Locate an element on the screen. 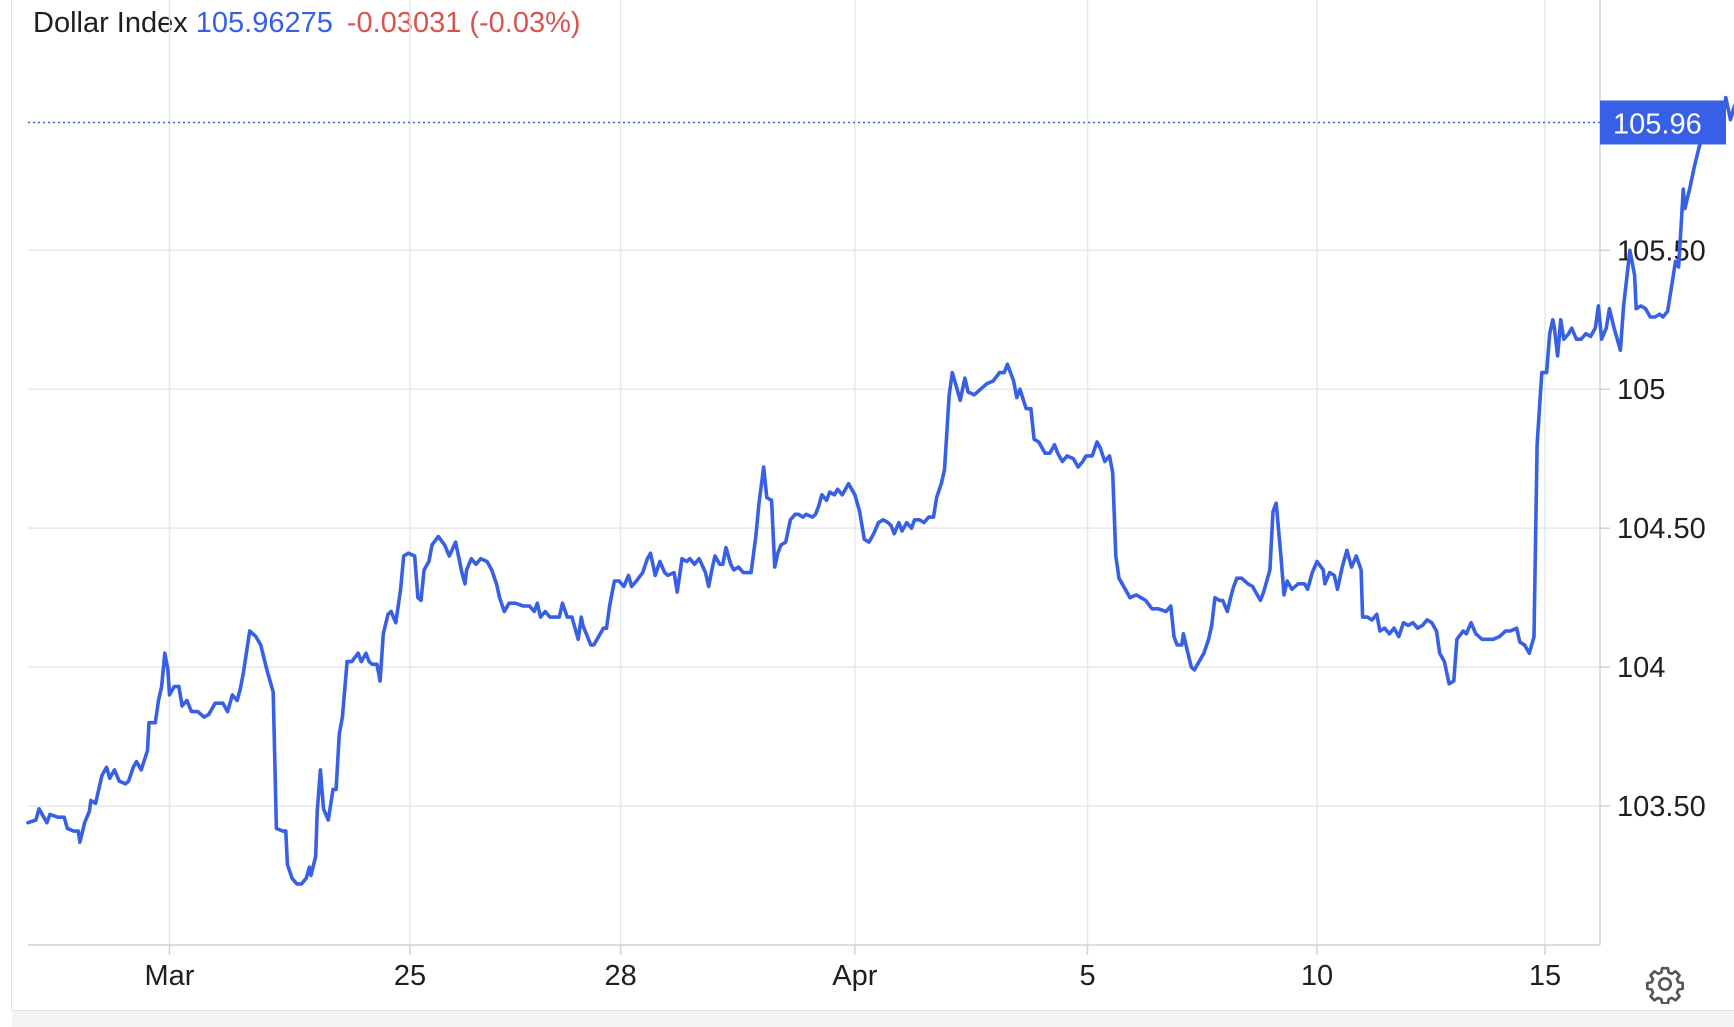 This screenshot has width=1734, height=1027. last-price-tag is located at coordinates (1663, 122).